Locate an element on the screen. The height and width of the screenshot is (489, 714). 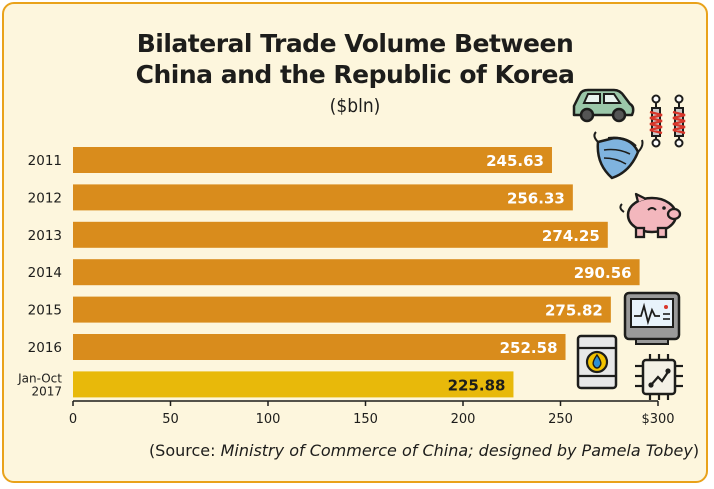
x-tick-label-2: 100 is located at coordinates (268, 419).